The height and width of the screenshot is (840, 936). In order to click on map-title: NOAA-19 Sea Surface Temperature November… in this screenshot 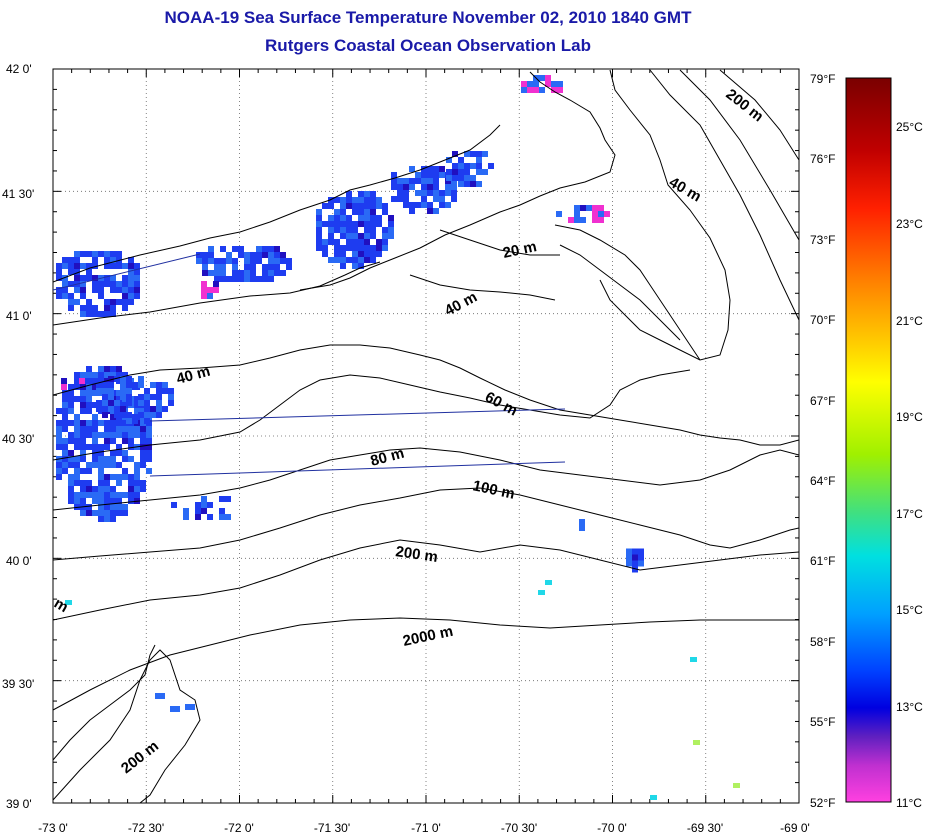, I will do `click(428, 17)`.